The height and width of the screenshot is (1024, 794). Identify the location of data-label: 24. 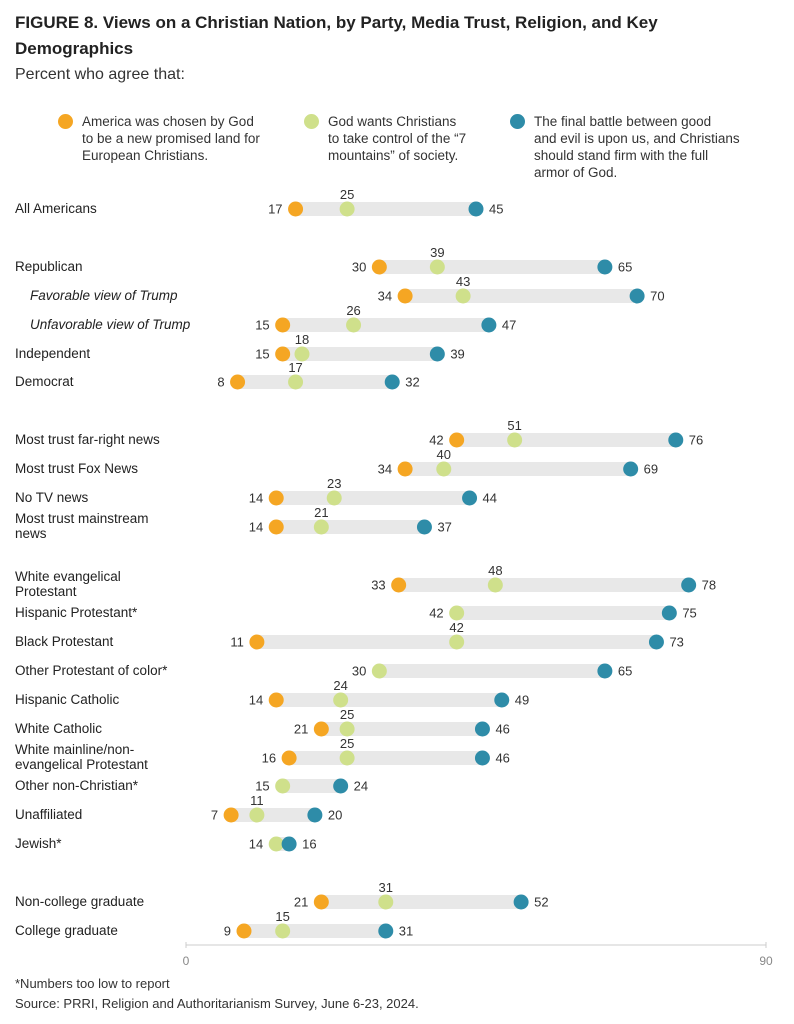
(340, 685).